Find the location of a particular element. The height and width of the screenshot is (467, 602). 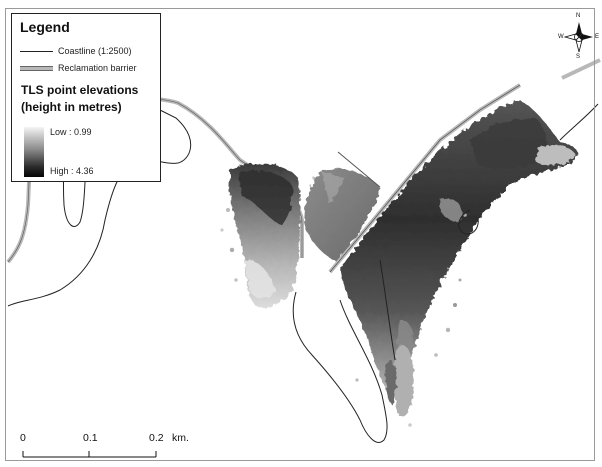

coastline-east-inner is located at coordinates (387, 310).